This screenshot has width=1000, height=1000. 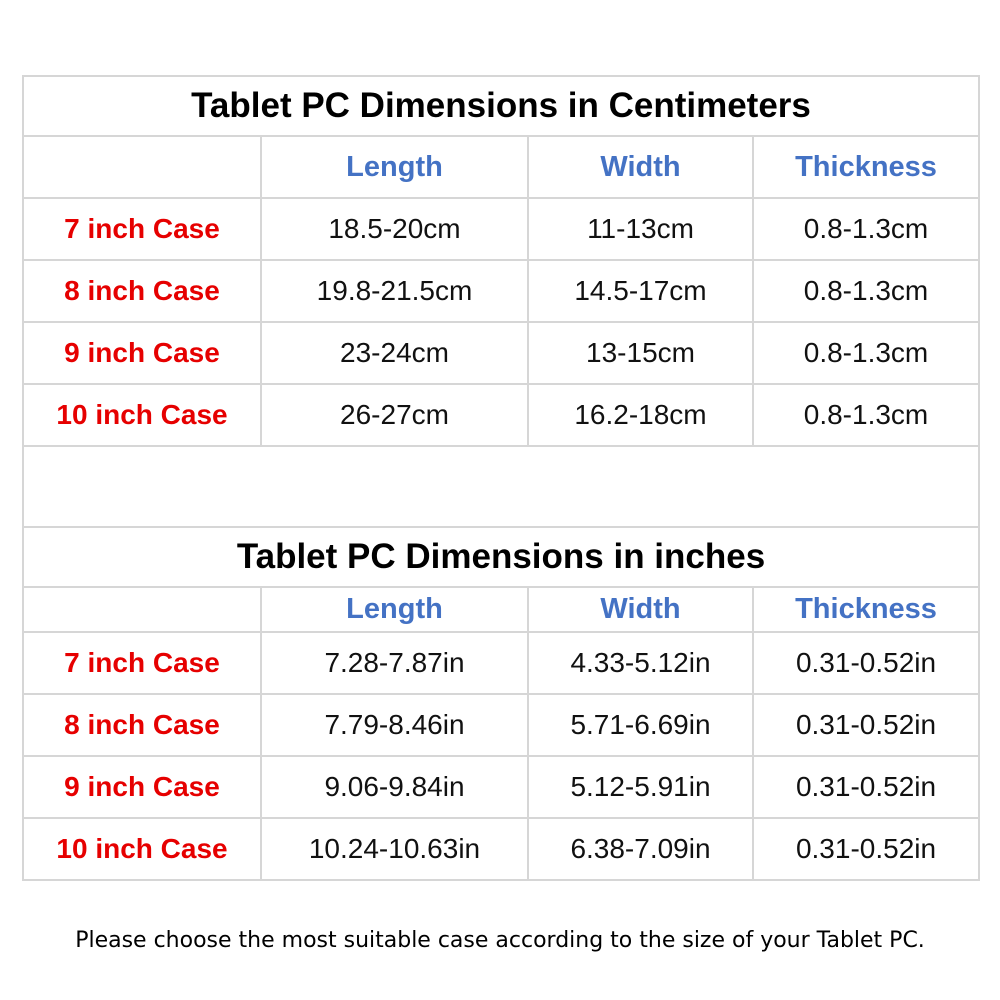 What do you see at coordinates (640, 415) in the screenshot?
I see `table-cell: 16.2-18cm` at bounding box center [640, 415].